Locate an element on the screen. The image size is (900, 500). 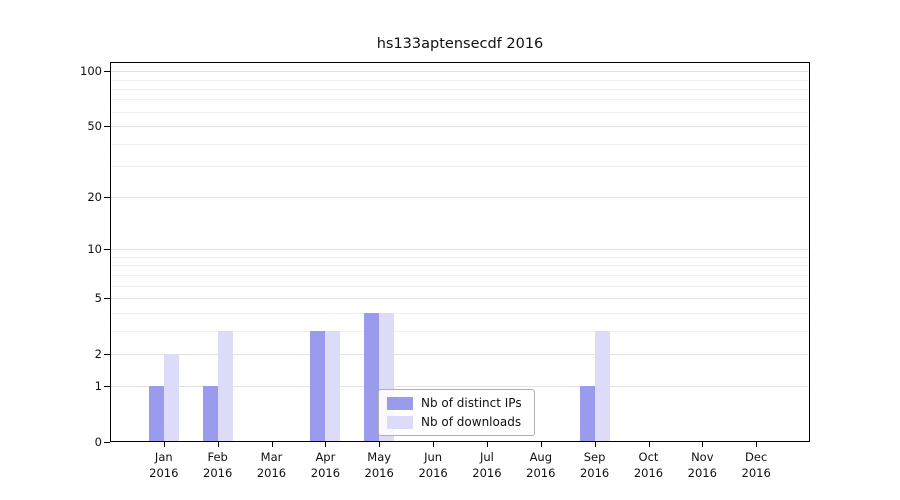
bar-downloads-sep is located at coordinates (602, 386).